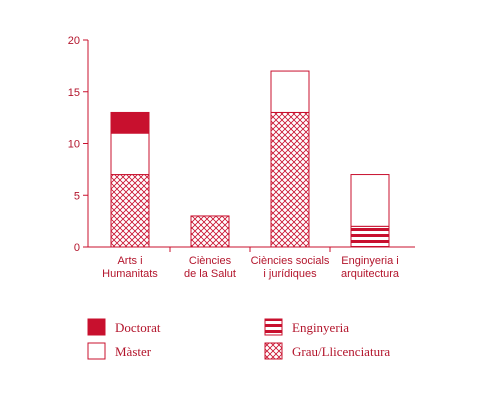 Image resolution: width=477 pixels, height=417 pixels. Describe the element at coordinates (133, 351) in the screenshot. I see `legend-label: Màster` at that location.